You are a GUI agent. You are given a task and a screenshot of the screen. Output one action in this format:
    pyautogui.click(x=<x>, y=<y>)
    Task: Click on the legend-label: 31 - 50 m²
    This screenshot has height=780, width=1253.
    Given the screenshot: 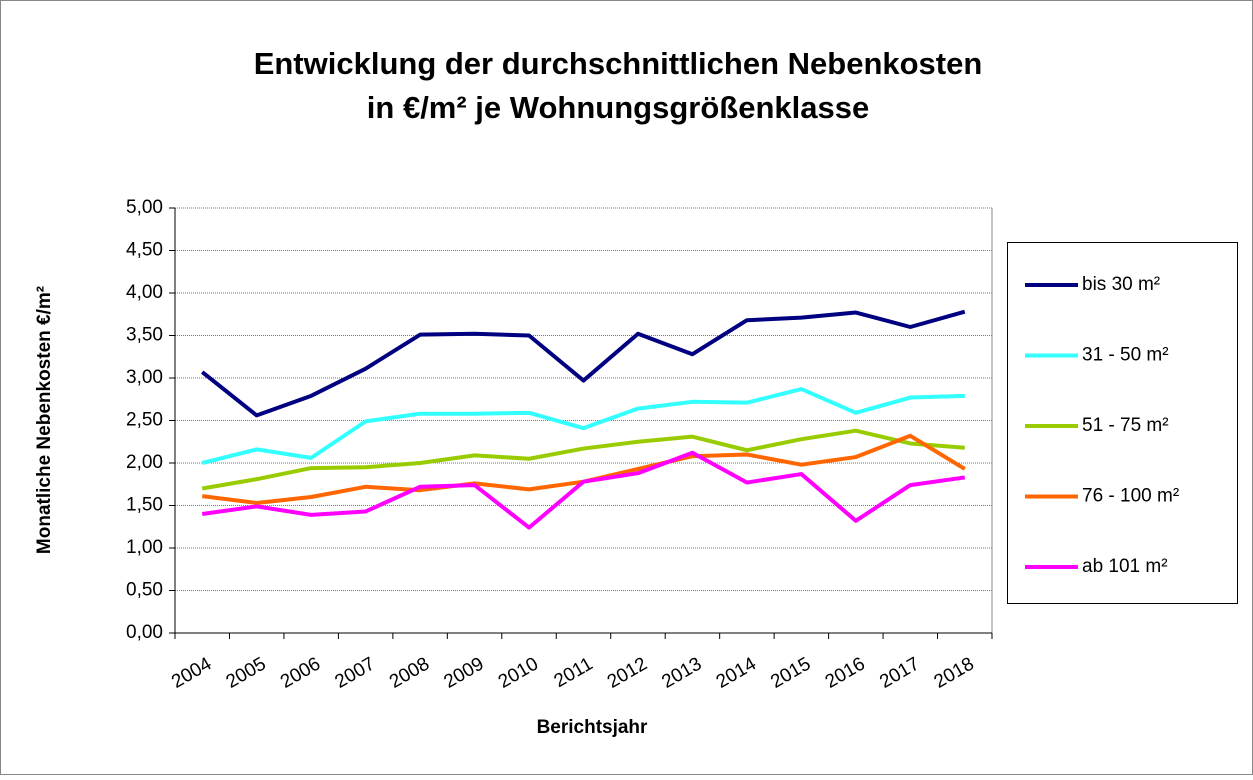 What is the action you would take?
    pyautogui.click(x=1125, y=355)
    